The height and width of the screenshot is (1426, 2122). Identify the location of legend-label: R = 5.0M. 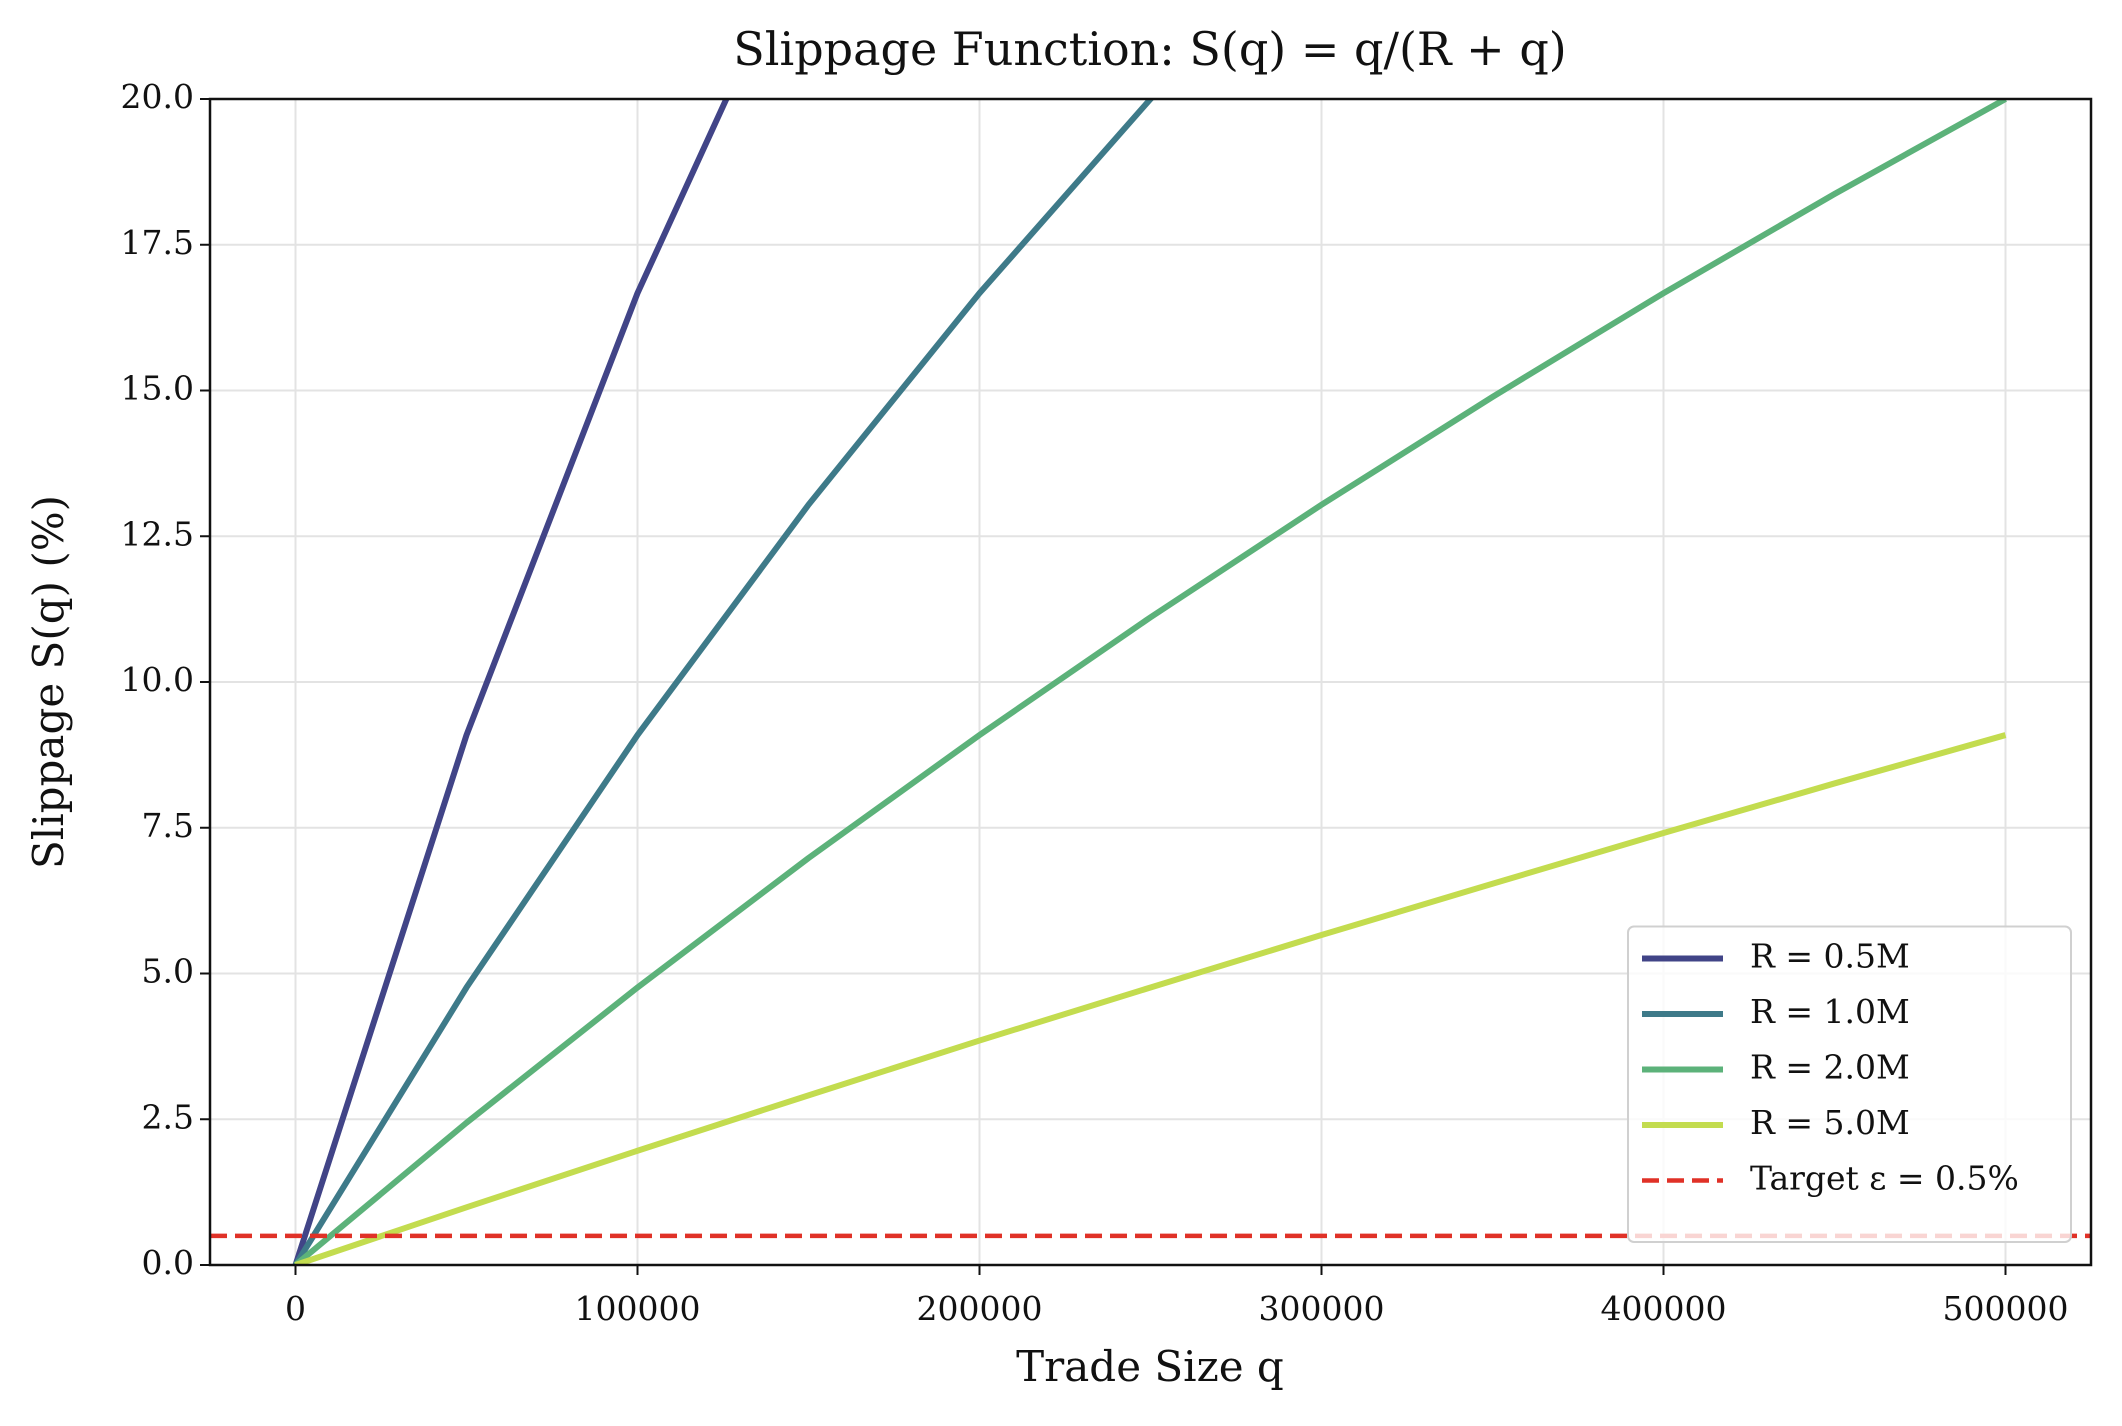
(1830, 1122).